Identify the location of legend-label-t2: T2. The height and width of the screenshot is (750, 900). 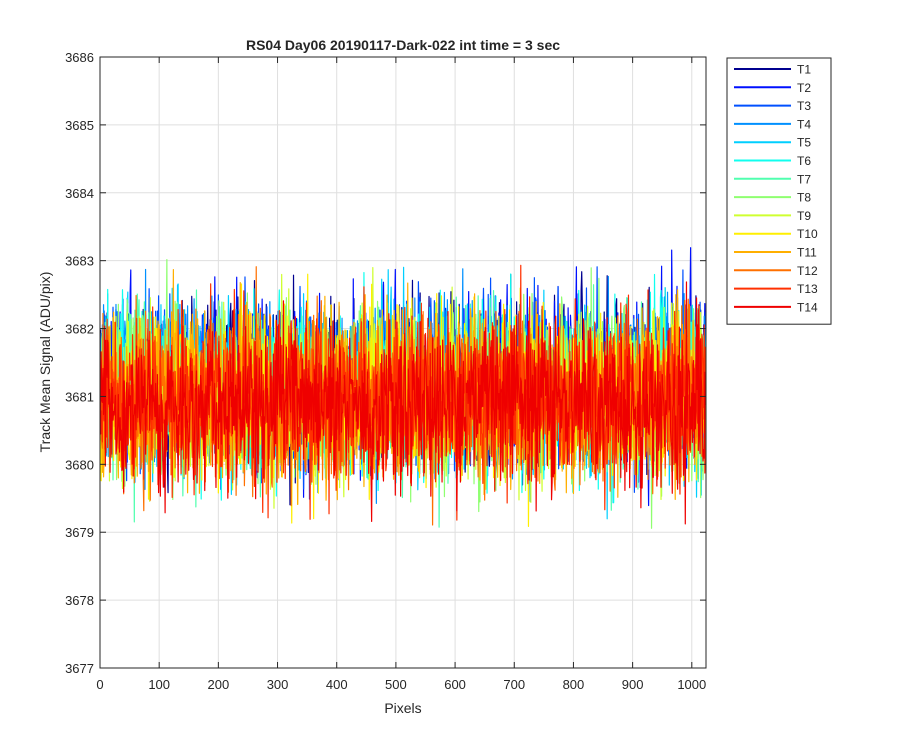
(804, 88).